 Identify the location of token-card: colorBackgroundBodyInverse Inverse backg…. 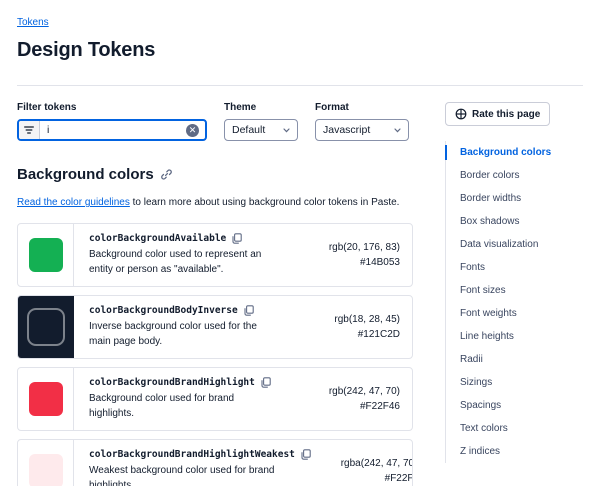
(215, 327).